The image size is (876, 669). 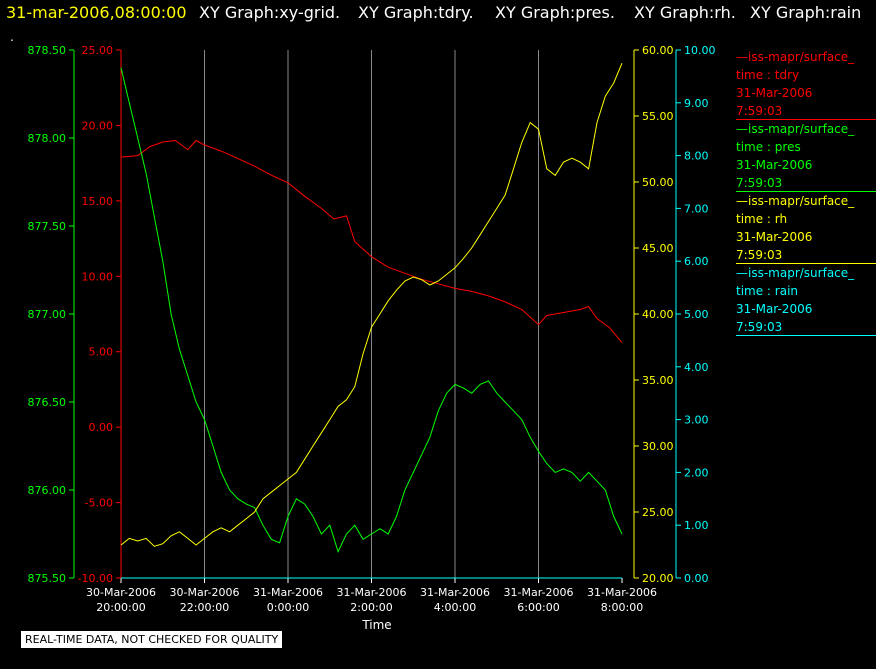 What do you see at coordinates (696, 578) in the screenshot?
I see `rain-tick-label: 0.00` at bounding box center [696, 578].